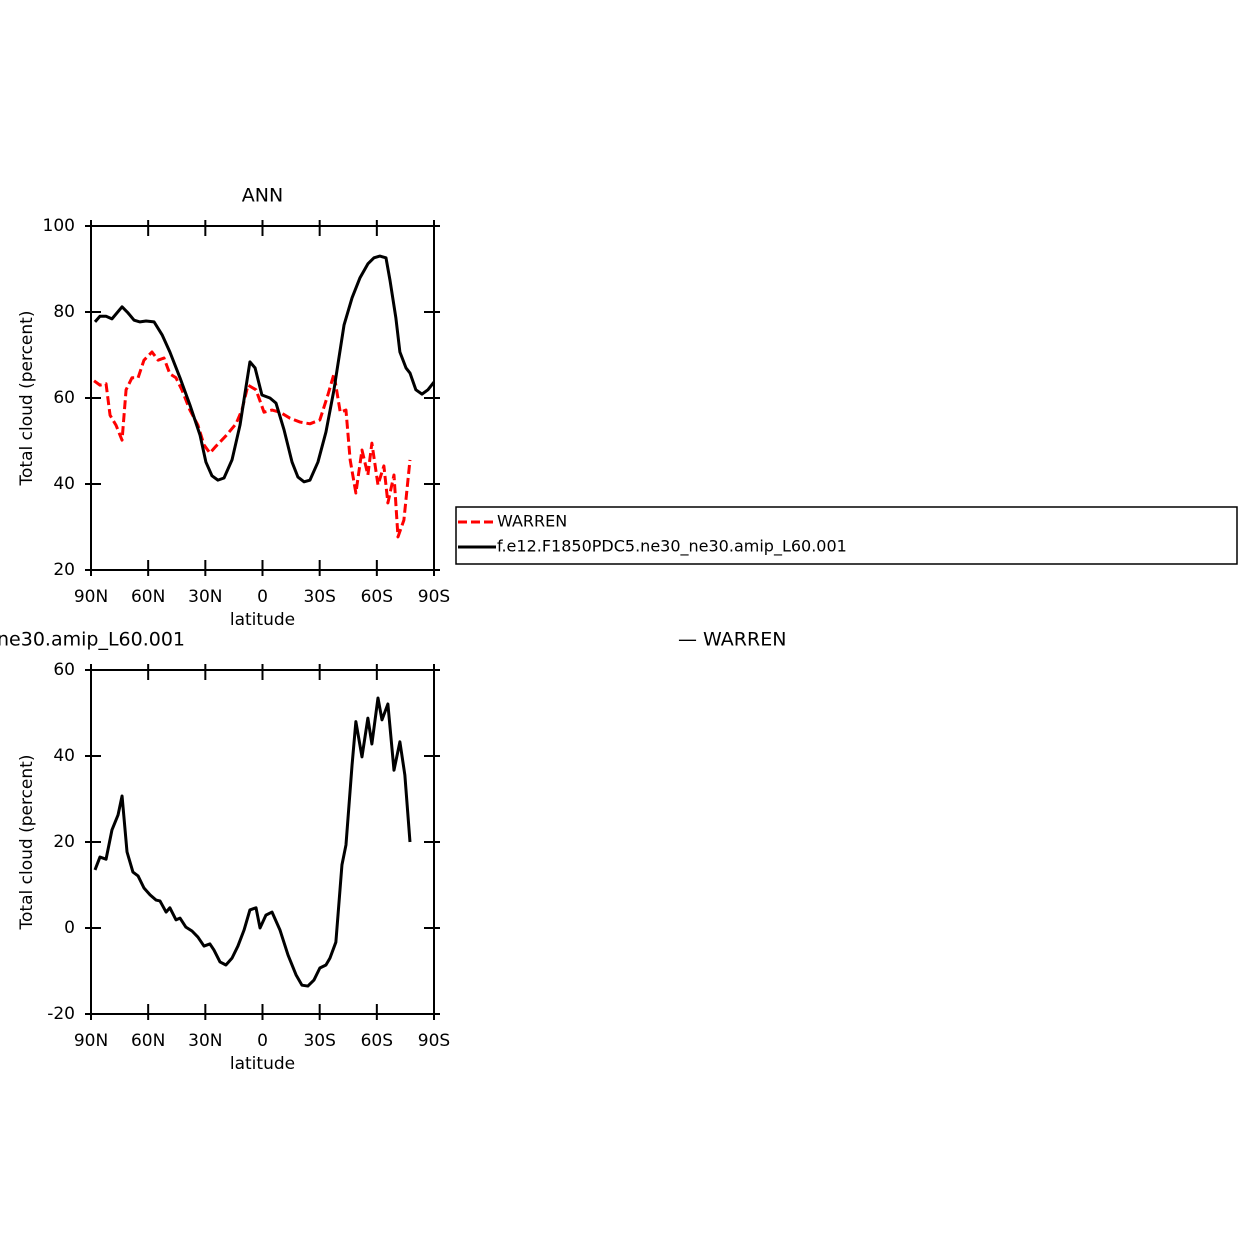 The height and width of the screenshot is (1258, 1256). I want to click on legend-label: WARREN, so click(532, 521).